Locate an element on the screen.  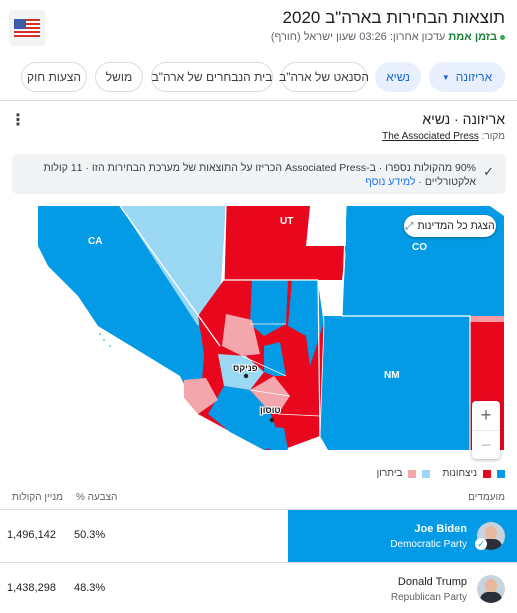
candidate-cell-winner: Joe Biden Democratic Party ✓ is located at coordinates (402, 536).